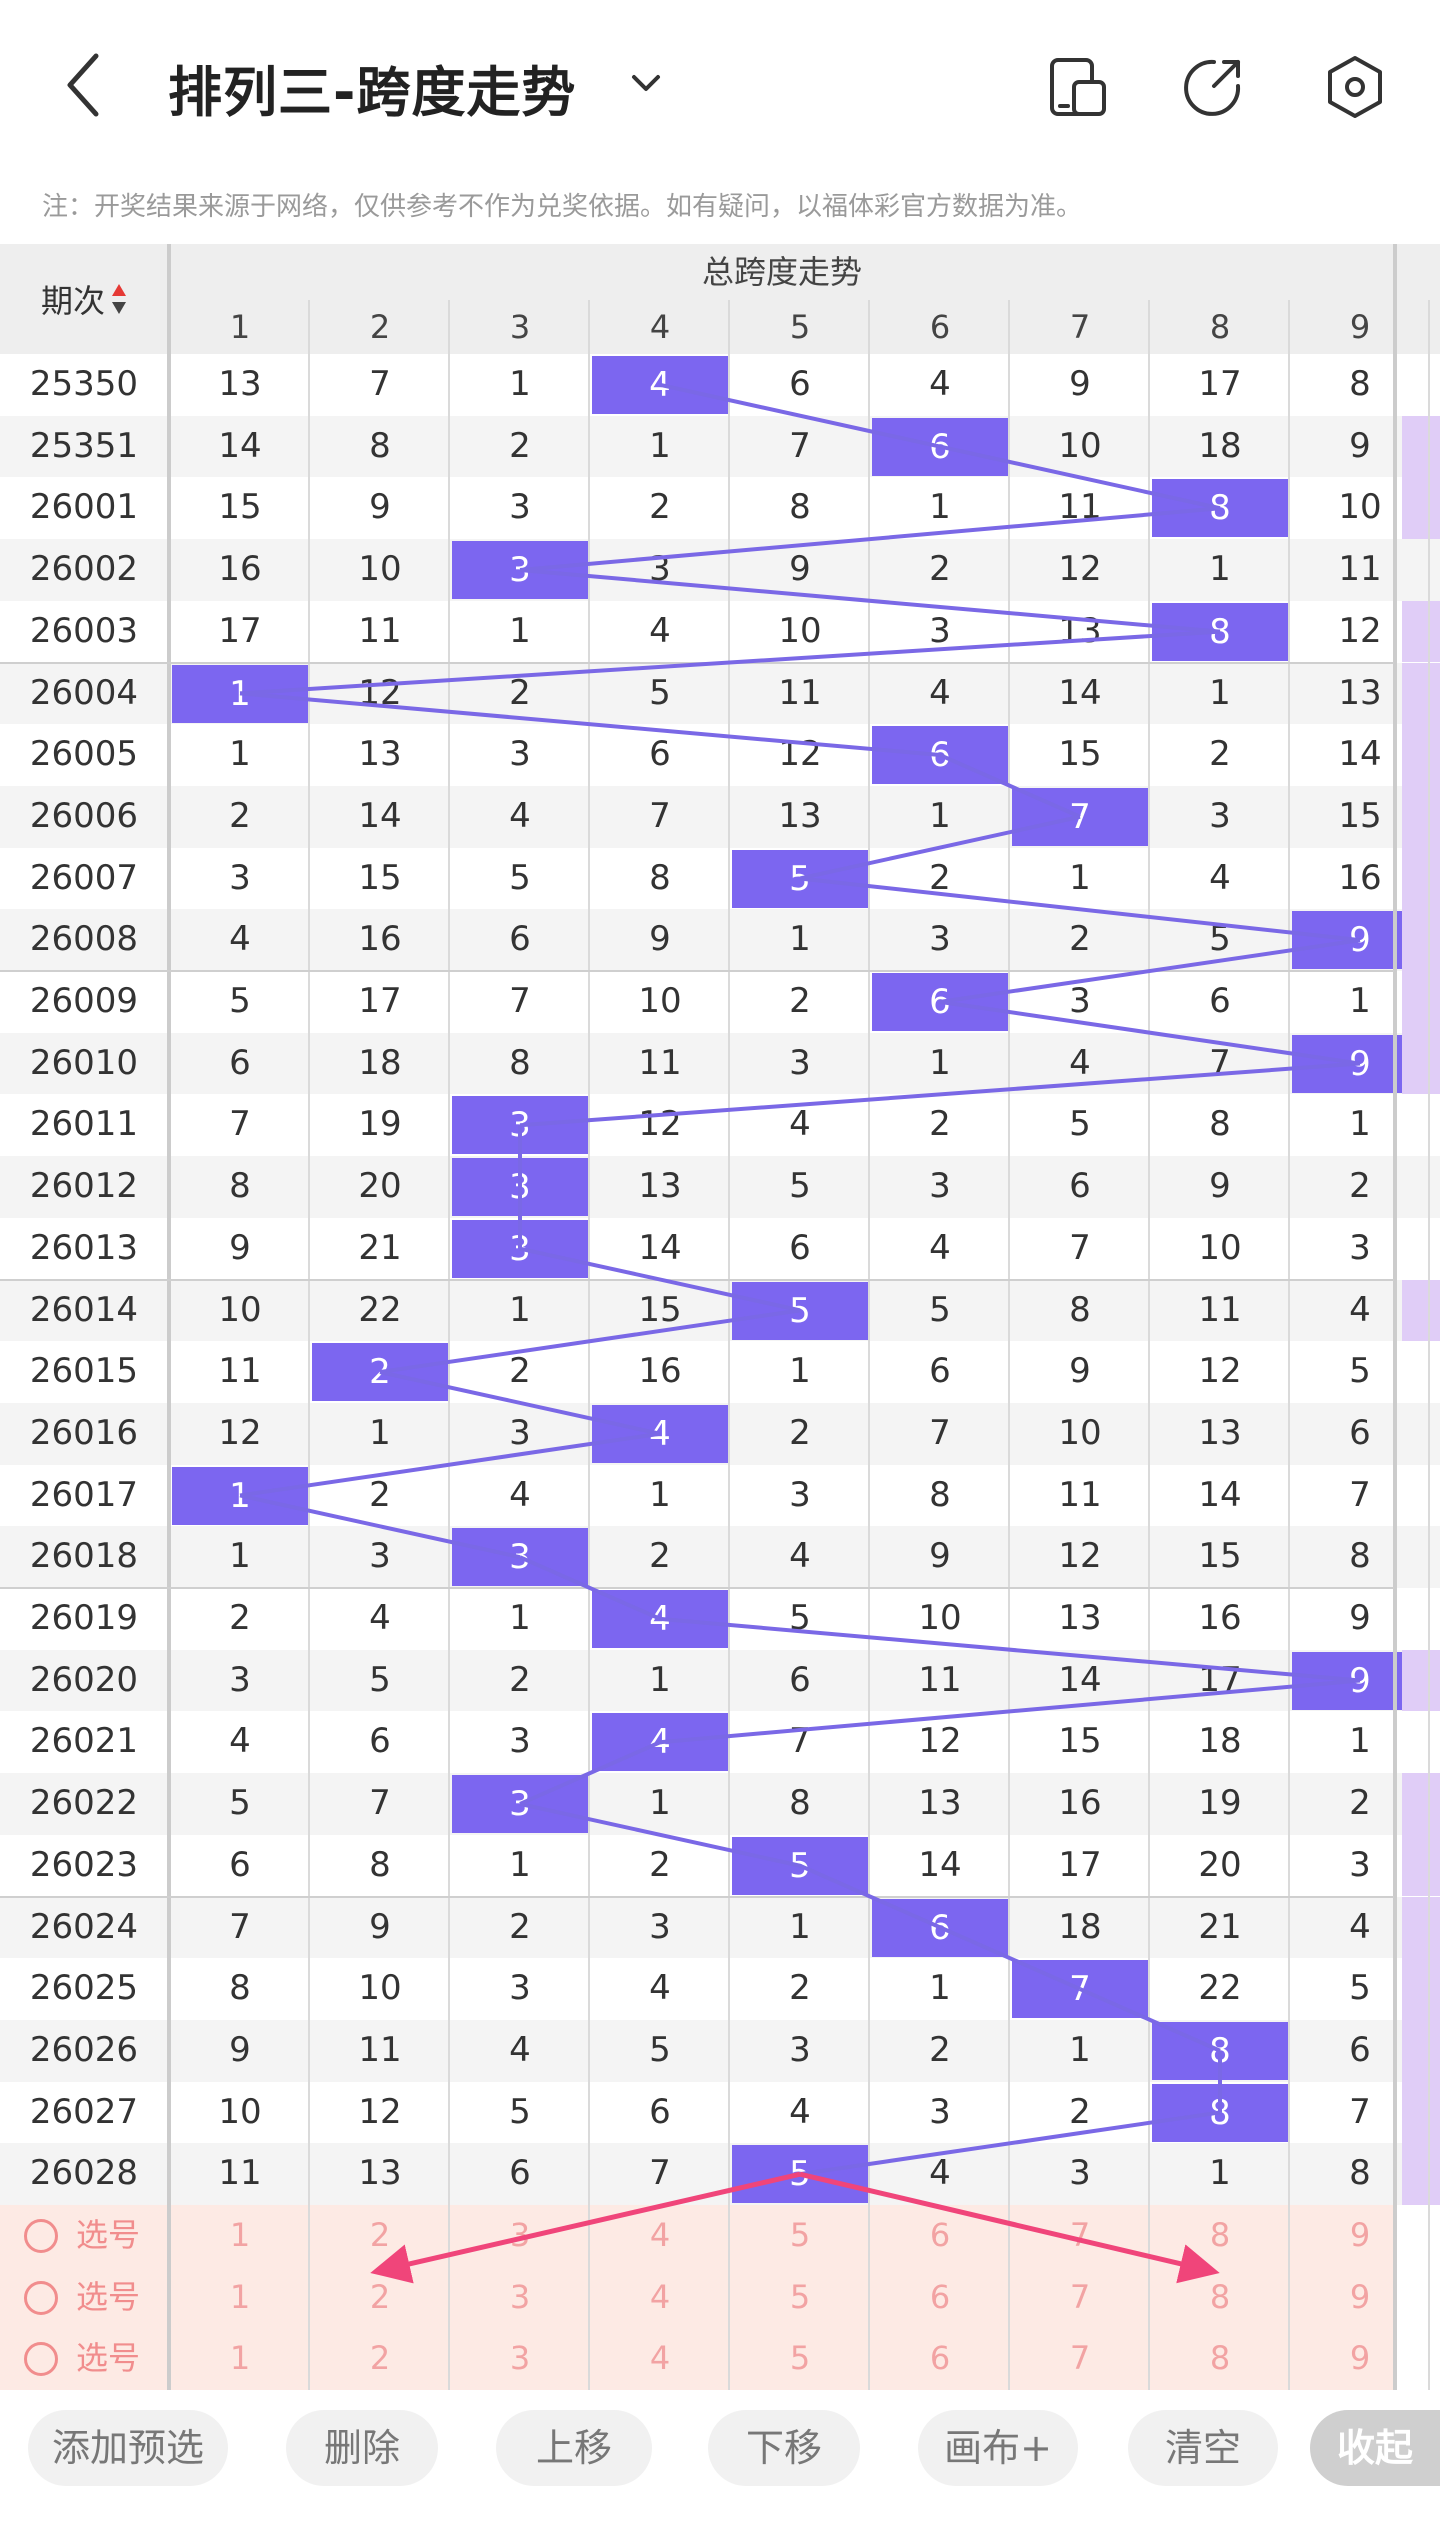  I want to click on clear-button: 清空, so click(1203, 2448).